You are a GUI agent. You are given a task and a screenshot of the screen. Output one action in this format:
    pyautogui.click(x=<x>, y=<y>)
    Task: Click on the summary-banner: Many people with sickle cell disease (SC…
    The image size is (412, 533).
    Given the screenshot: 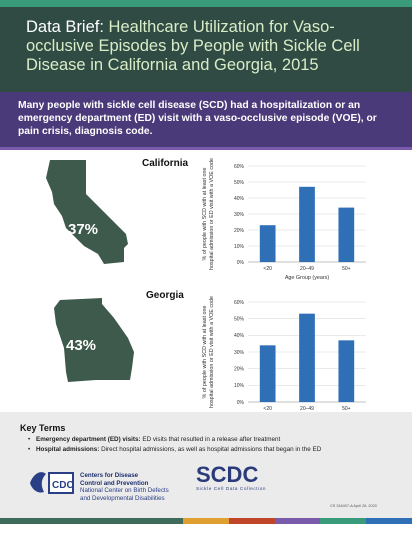 What is the action you would take?
    pyautogui.click(x=206, y=121)
    